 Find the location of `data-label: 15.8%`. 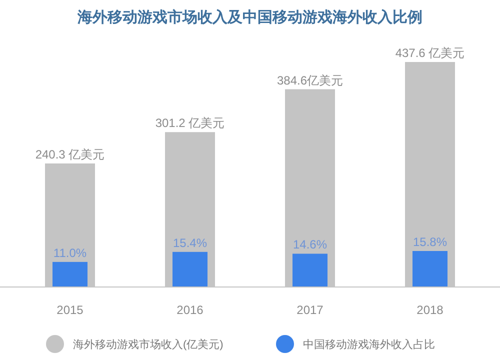

data-label: 15.8% is located at coordinates (430, 242).